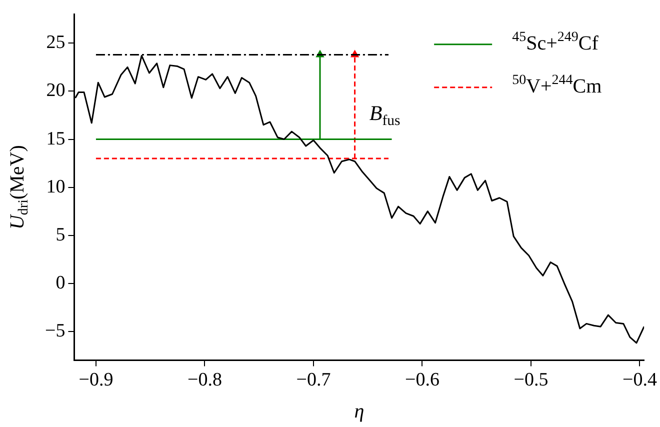 This screenshot has width=660, height=427. What do you see at coordinates (422, 380) in the screenshot?
I see `x-tick-label: −0.6` at bounding box center [422, 380].